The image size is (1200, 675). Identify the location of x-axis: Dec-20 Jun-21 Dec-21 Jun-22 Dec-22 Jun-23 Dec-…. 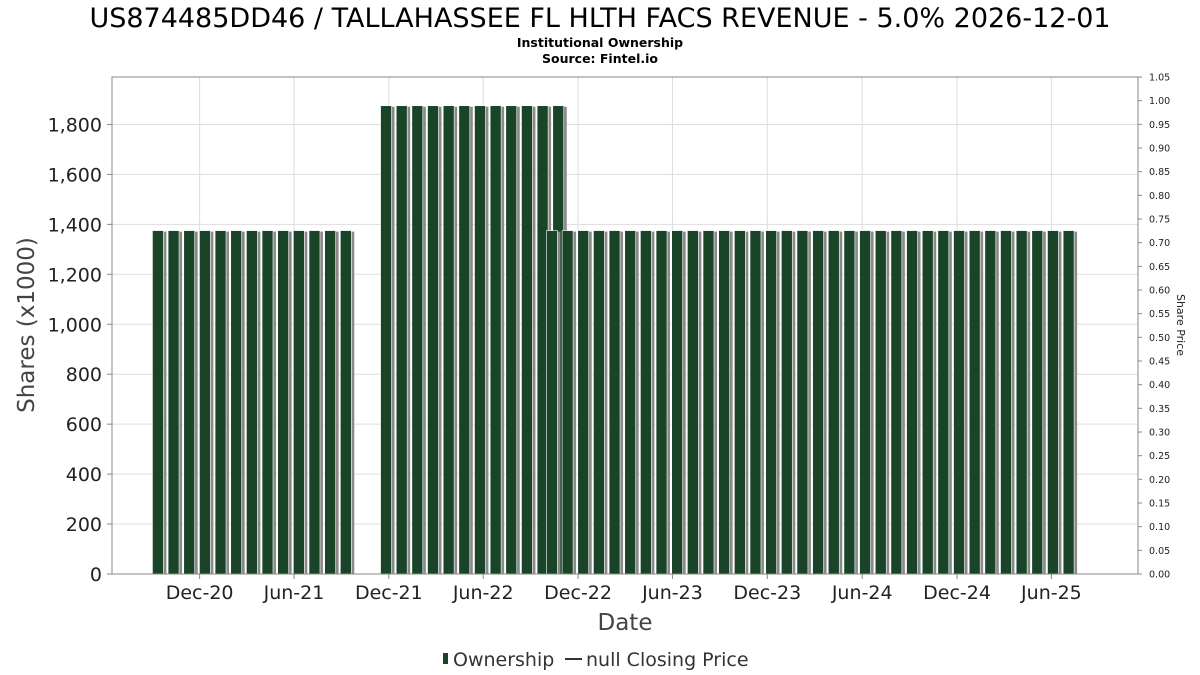
(624, 589).